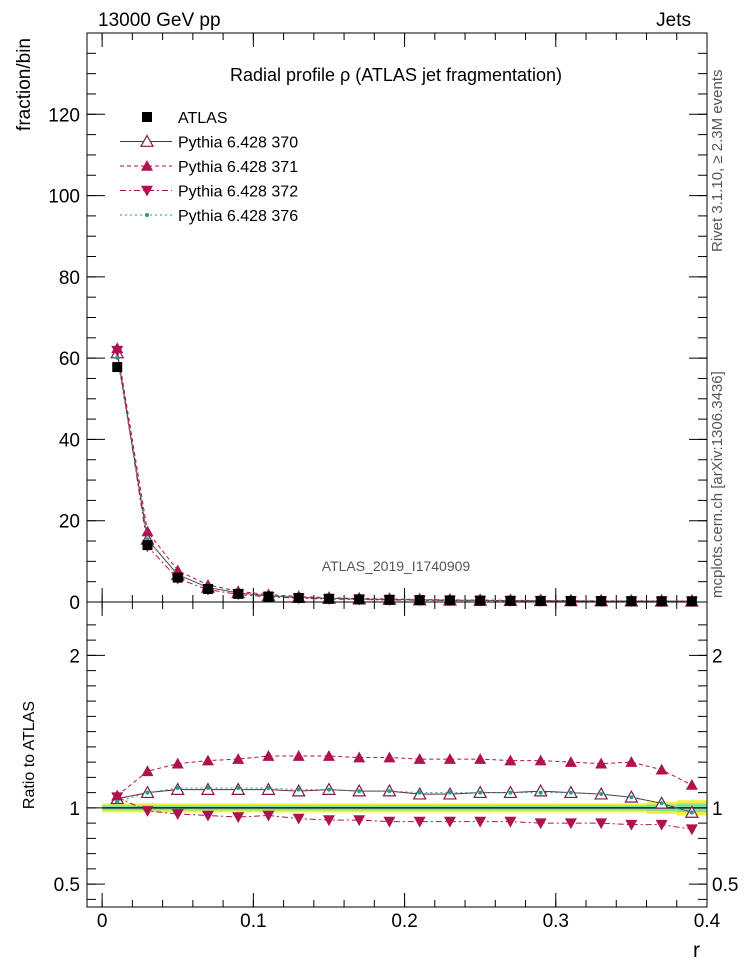  What do you see at coordinates (159, 20) in the screenshot?
I see `header-left-label: 13000 GeV pp` at bounding box center [159, 20].